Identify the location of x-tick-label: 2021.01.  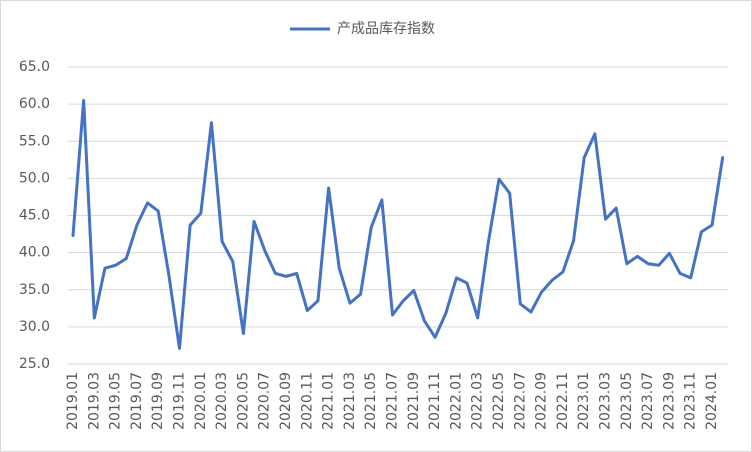
(329, 401).